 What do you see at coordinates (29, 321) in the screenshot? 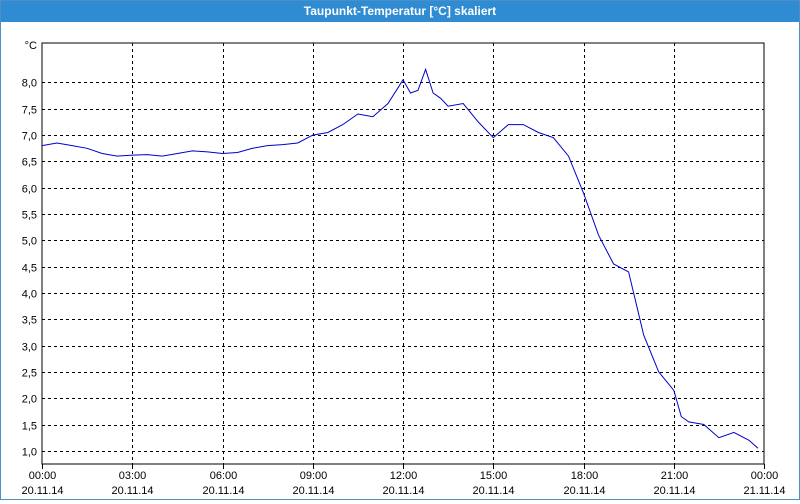
I see `y-tick-label: 3,5` at bounding box center [29, 321].